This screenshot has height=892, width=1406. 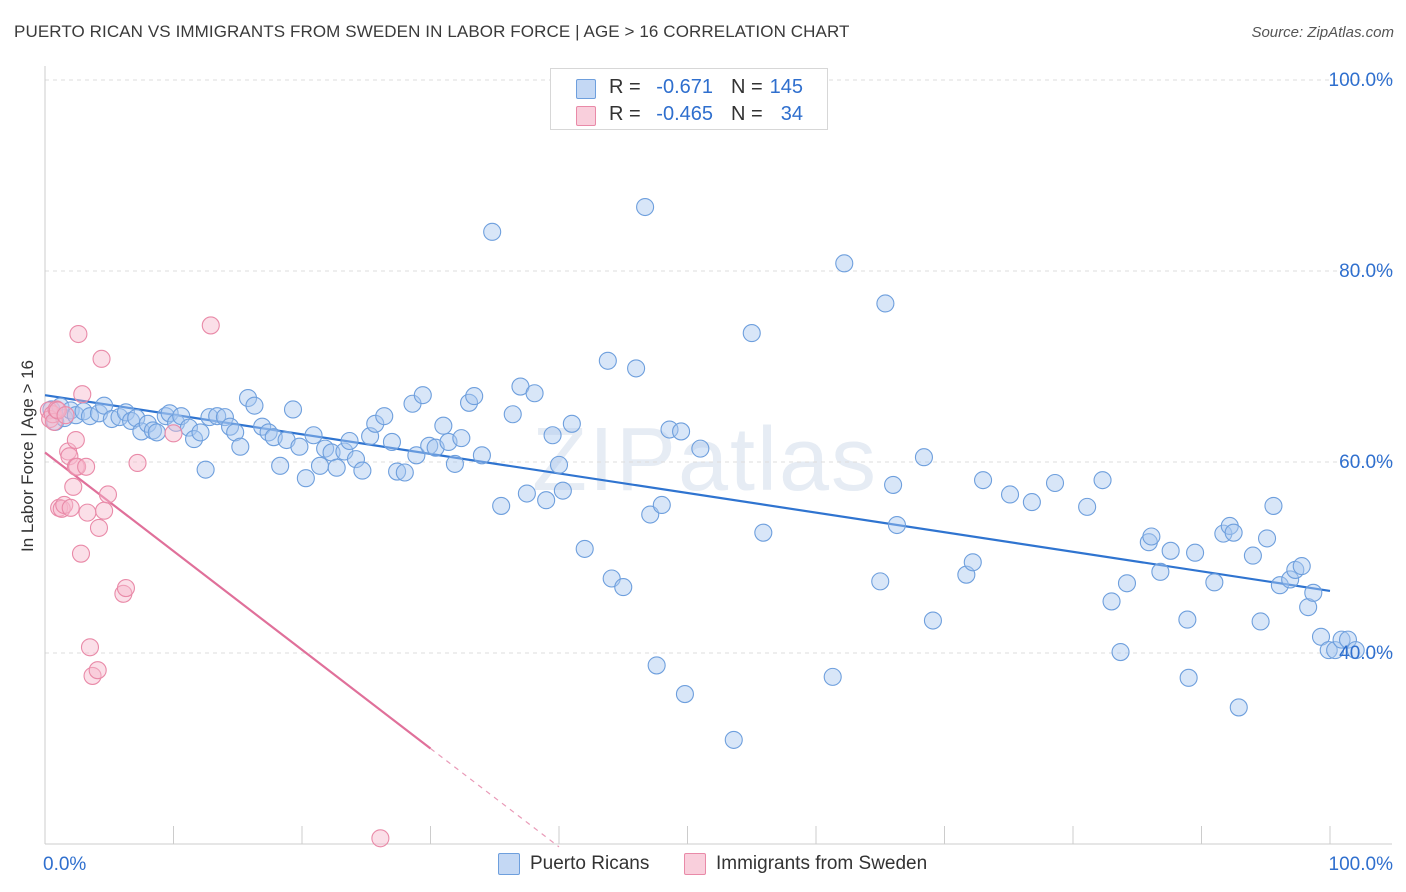 I want to click on y-tick-label: 100.0%, so click(x=1361, y=80).